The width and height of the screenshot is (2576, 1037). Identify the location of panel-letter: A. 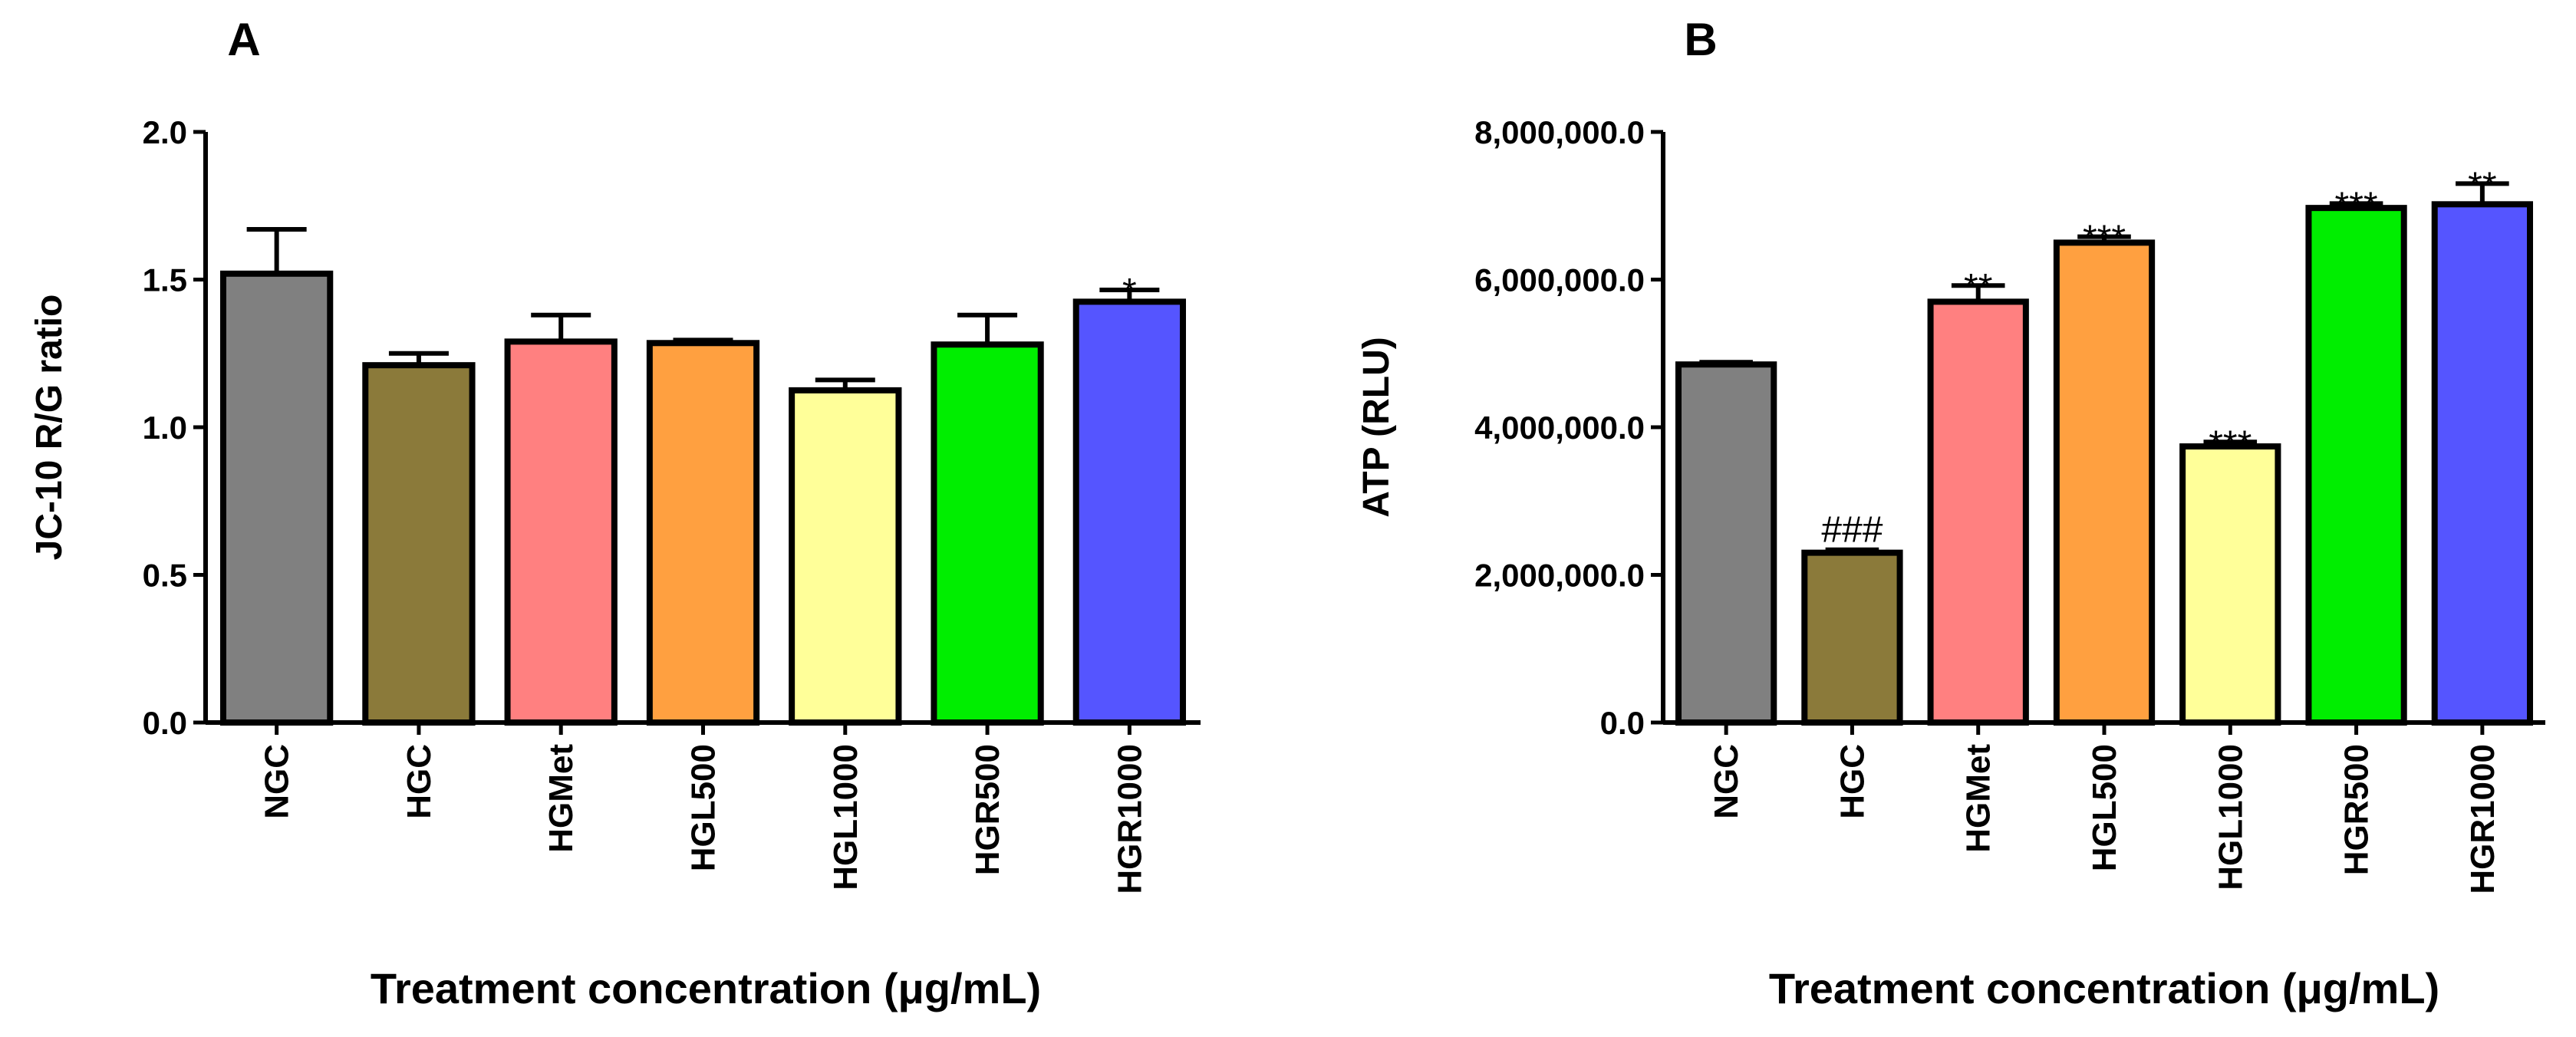
(243, 39).